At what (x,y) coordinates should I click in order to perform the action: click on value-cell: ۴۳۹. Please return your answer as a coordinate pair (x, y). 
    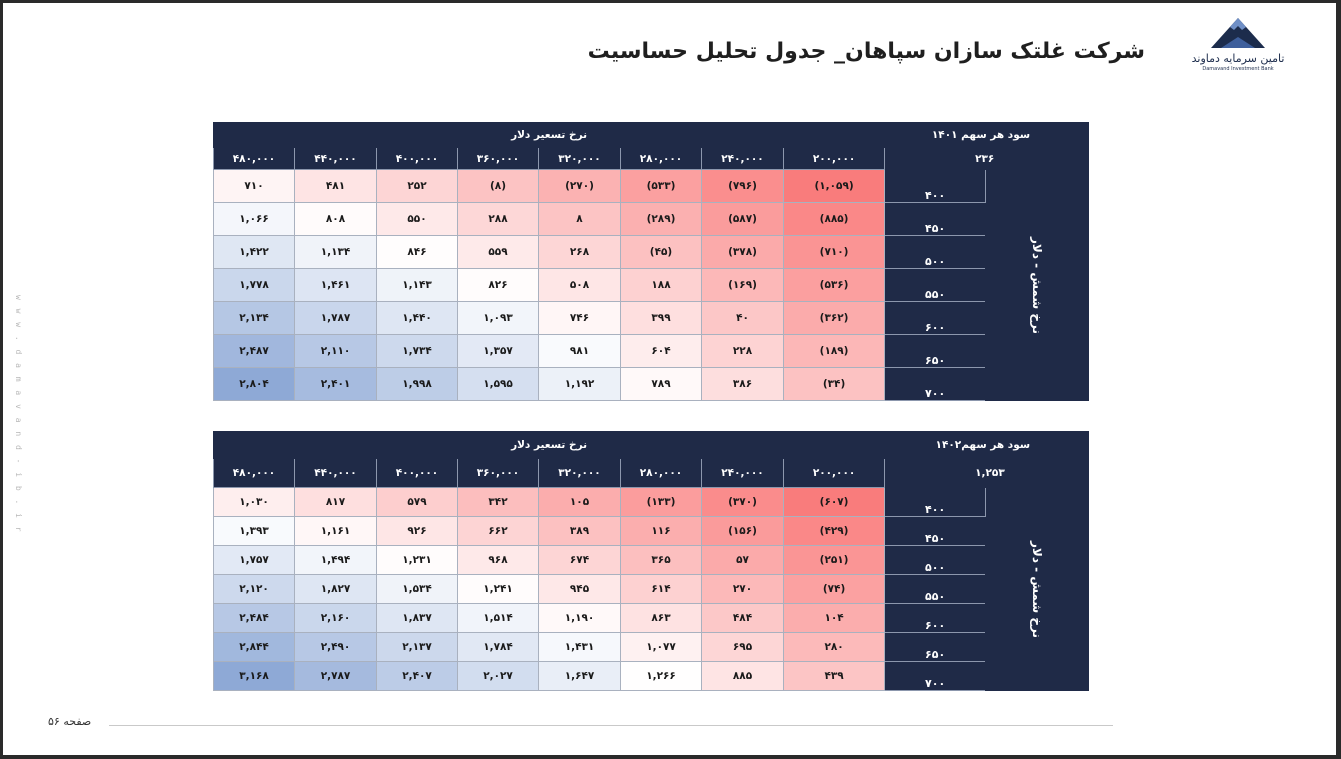
    Looking at the image, I should click on (834, 676).